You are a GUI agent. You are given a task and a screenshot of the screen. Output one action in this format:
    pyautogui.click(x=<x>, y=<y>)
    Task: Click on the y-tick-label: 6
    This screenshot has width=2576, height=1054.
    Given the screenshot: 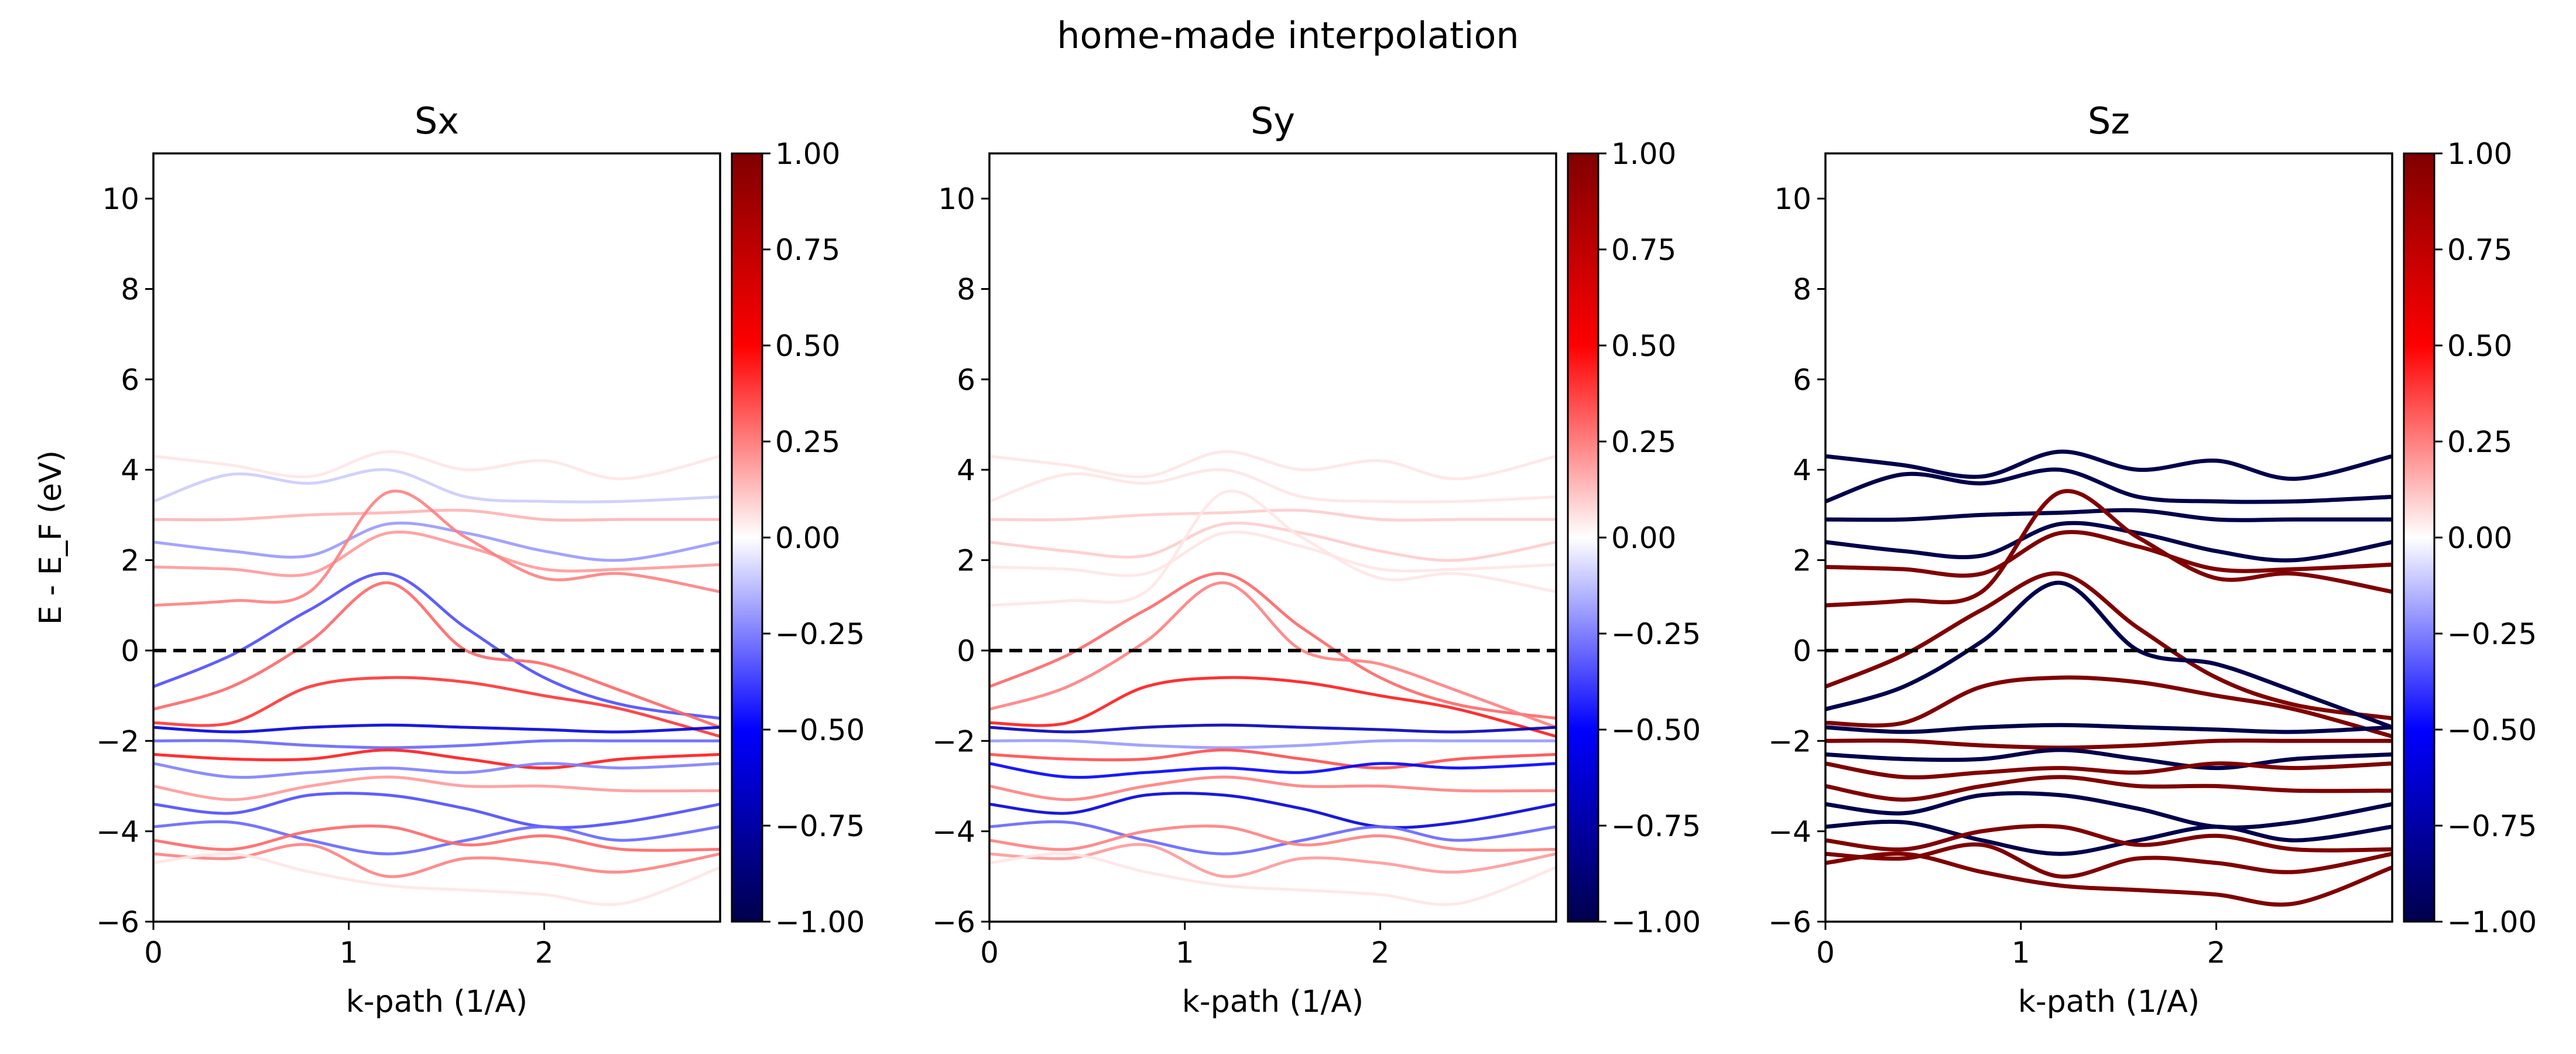 What is the action you would take?
    pyautogui.click(x=1802, y=380)
    